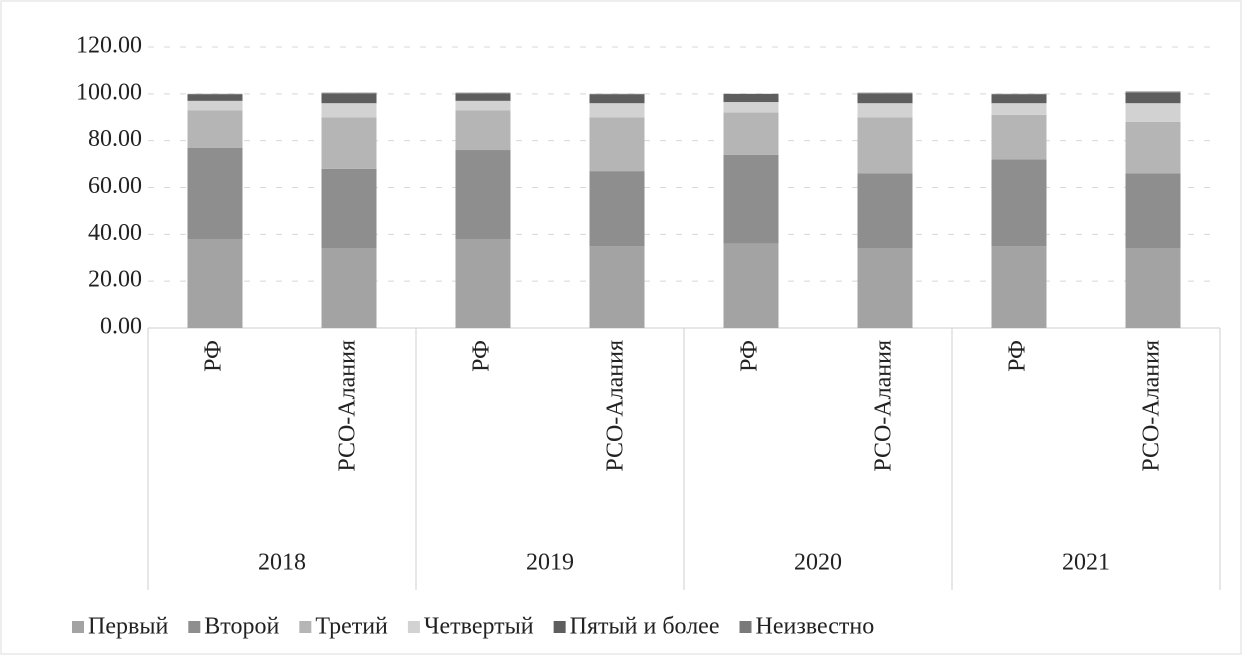  Describe the element at coordinates (815, 627) in the screenshot. I see `legend-label: Неизвестно` at that location.